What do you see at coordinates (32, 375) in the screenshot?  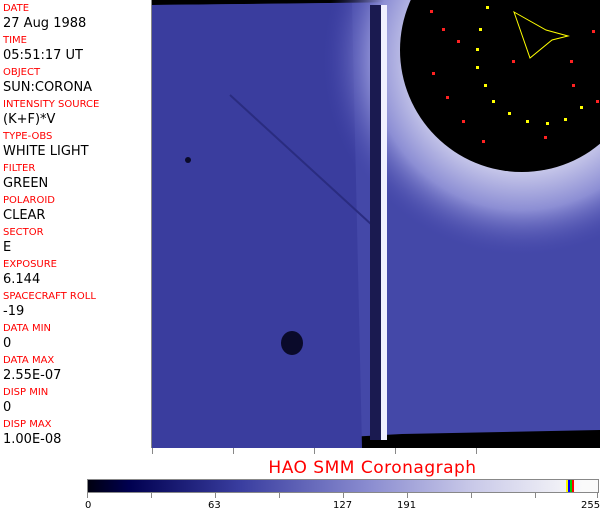 I see `field-value: 2.55E-07` at bounding box center [32, 375].